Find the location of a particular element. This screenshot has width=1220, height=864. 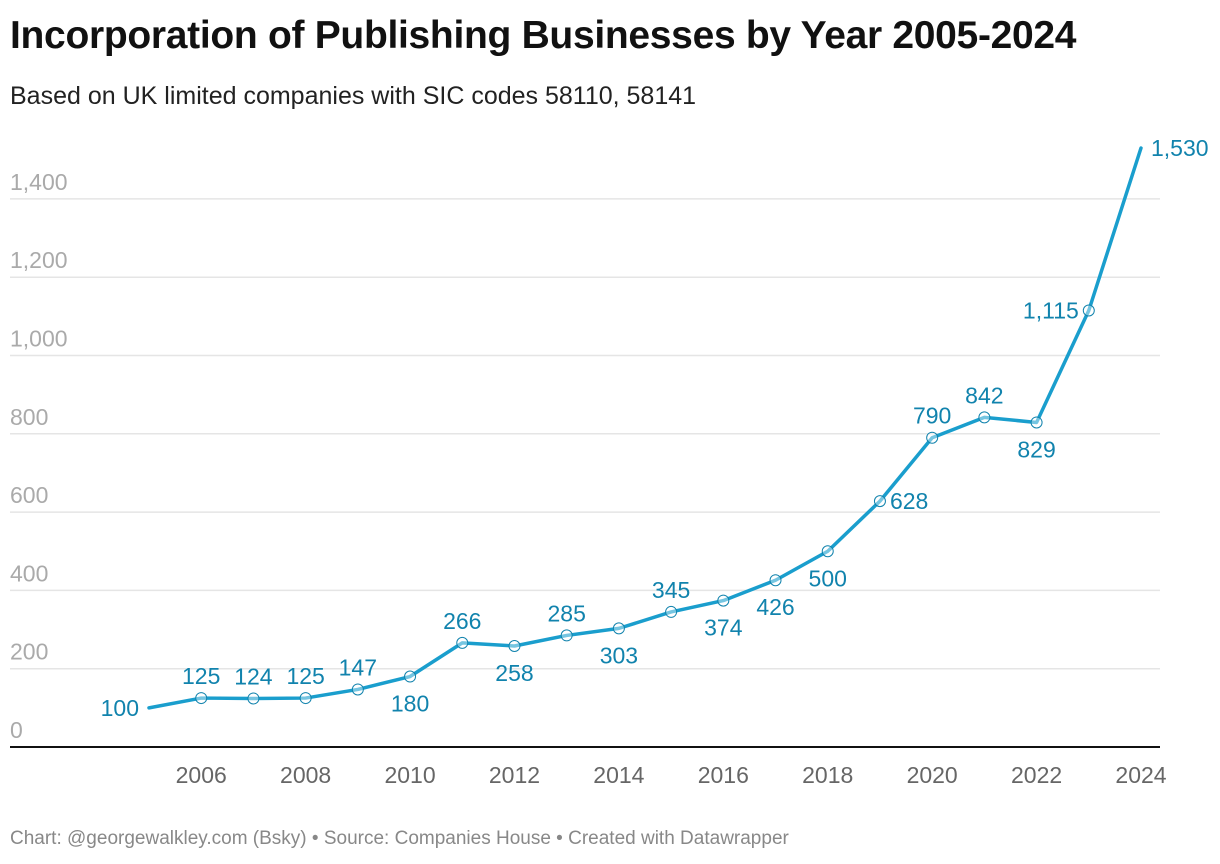

data-label: 500 is located at coordinates (828, 578).